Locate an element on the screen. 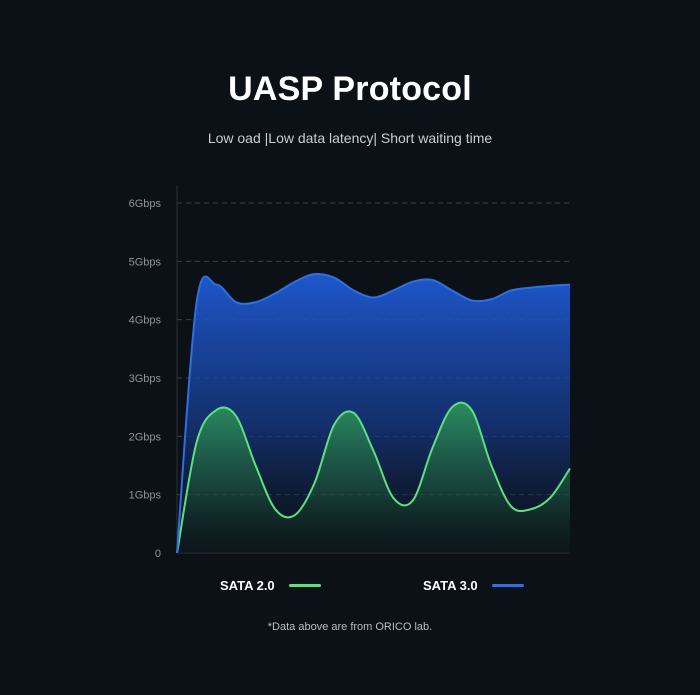 The image size is (700, 695). y-tick-label: 3Gbps is located at coordinates (145, 379).